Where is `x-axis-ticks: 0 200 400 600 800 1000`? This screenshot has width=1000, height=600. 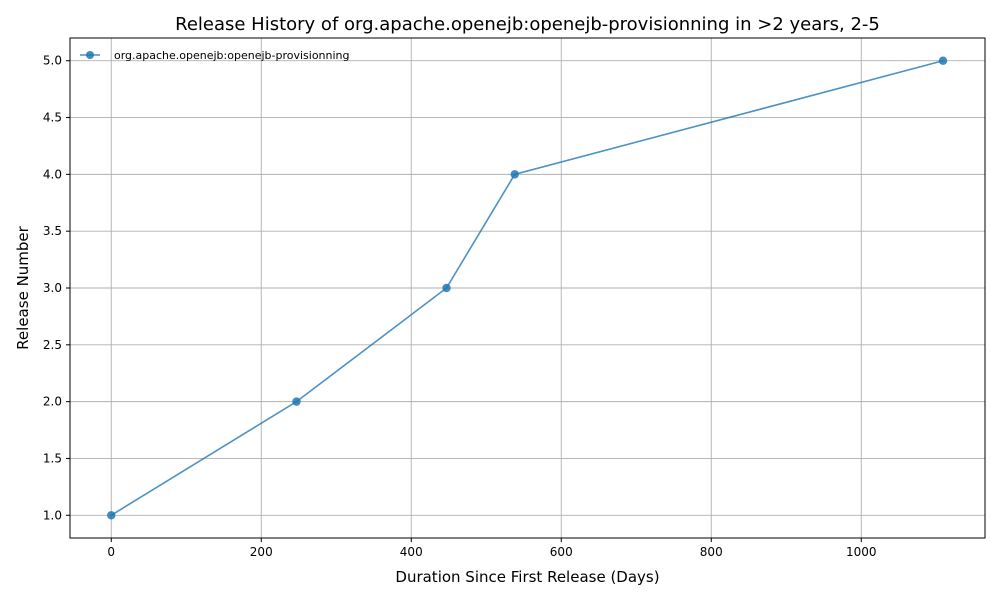 x-axis-ticks: 0 200 400 600 800 1000 is located at coordinates (492, 548).